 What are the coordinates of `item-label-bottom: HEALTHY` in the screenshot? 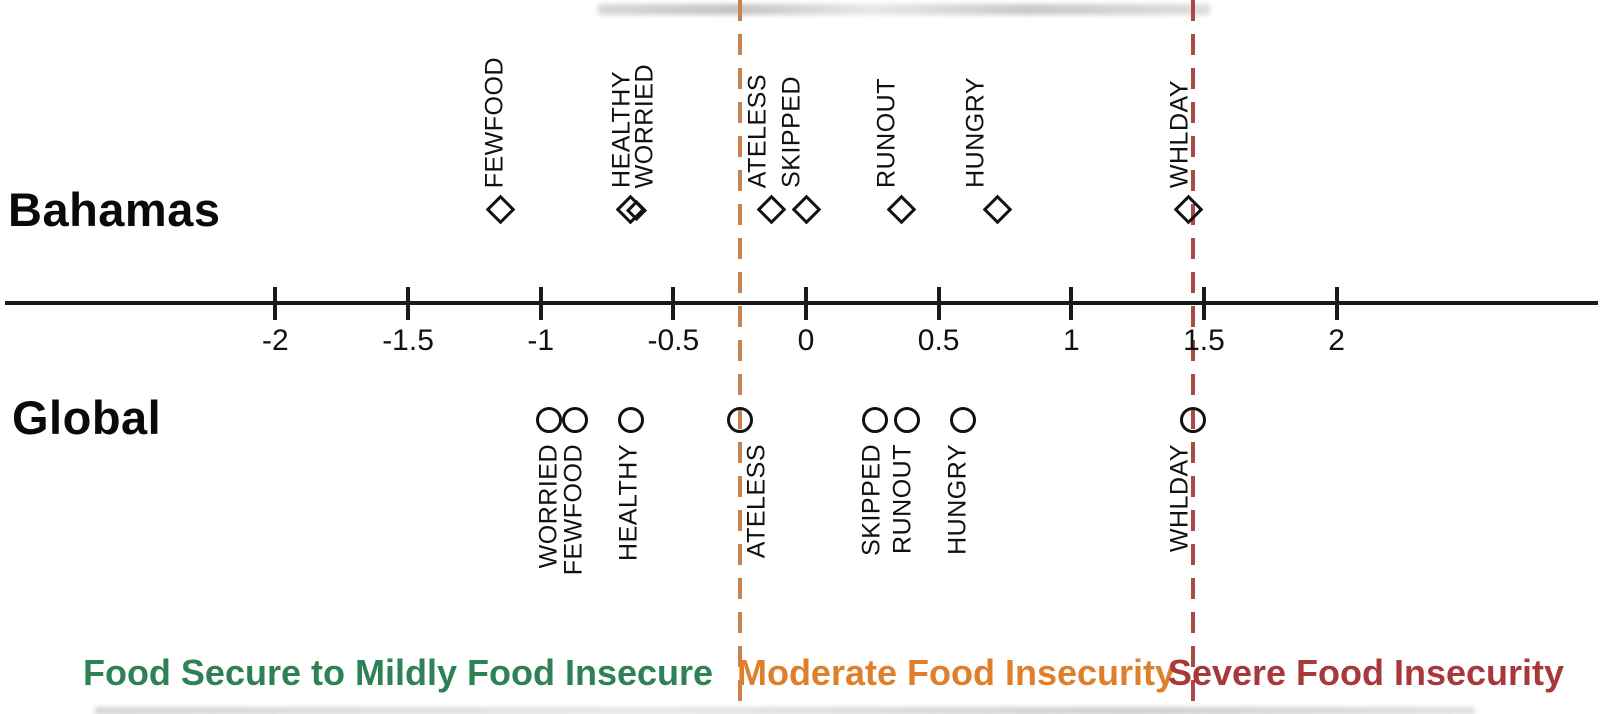 It's located at (628, 502).